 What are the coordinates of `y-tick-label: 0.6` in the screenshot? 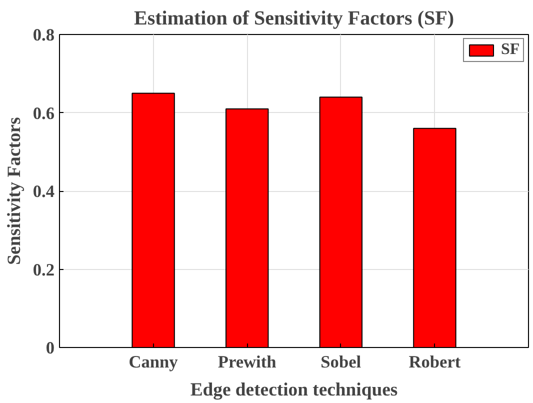 It's located at (43, 113).